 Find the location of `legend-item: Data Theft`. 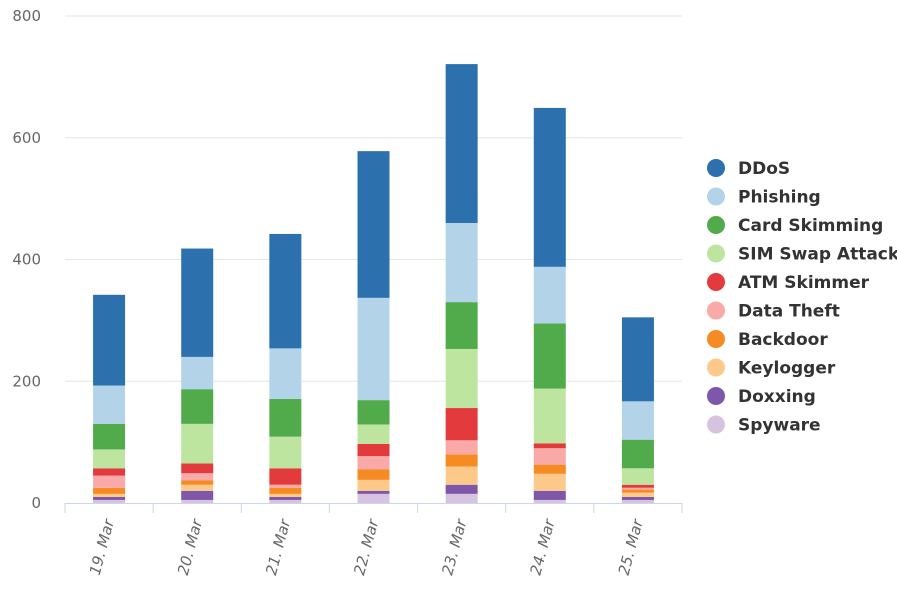

legend-item: Data Theft is located at coordinates (773, 311).